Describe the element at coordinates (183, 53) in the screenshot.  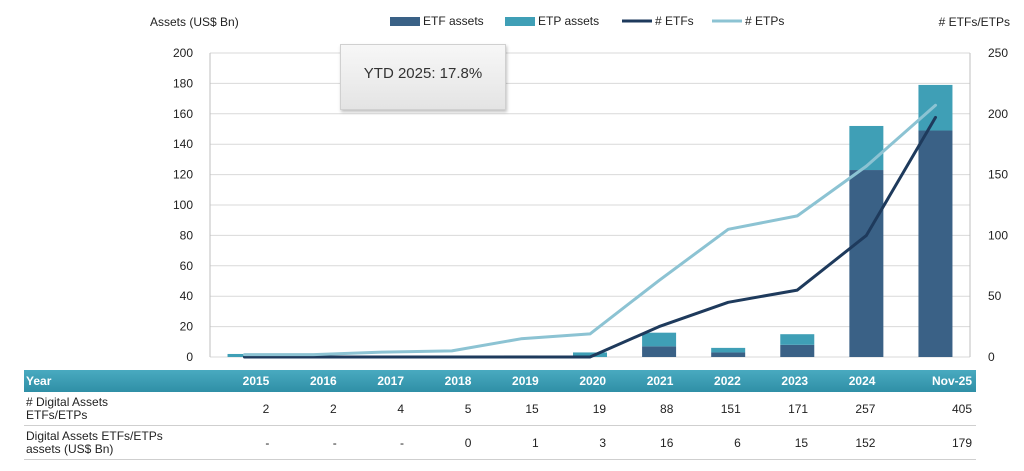
I see `left-tick-label: 200` at that location.